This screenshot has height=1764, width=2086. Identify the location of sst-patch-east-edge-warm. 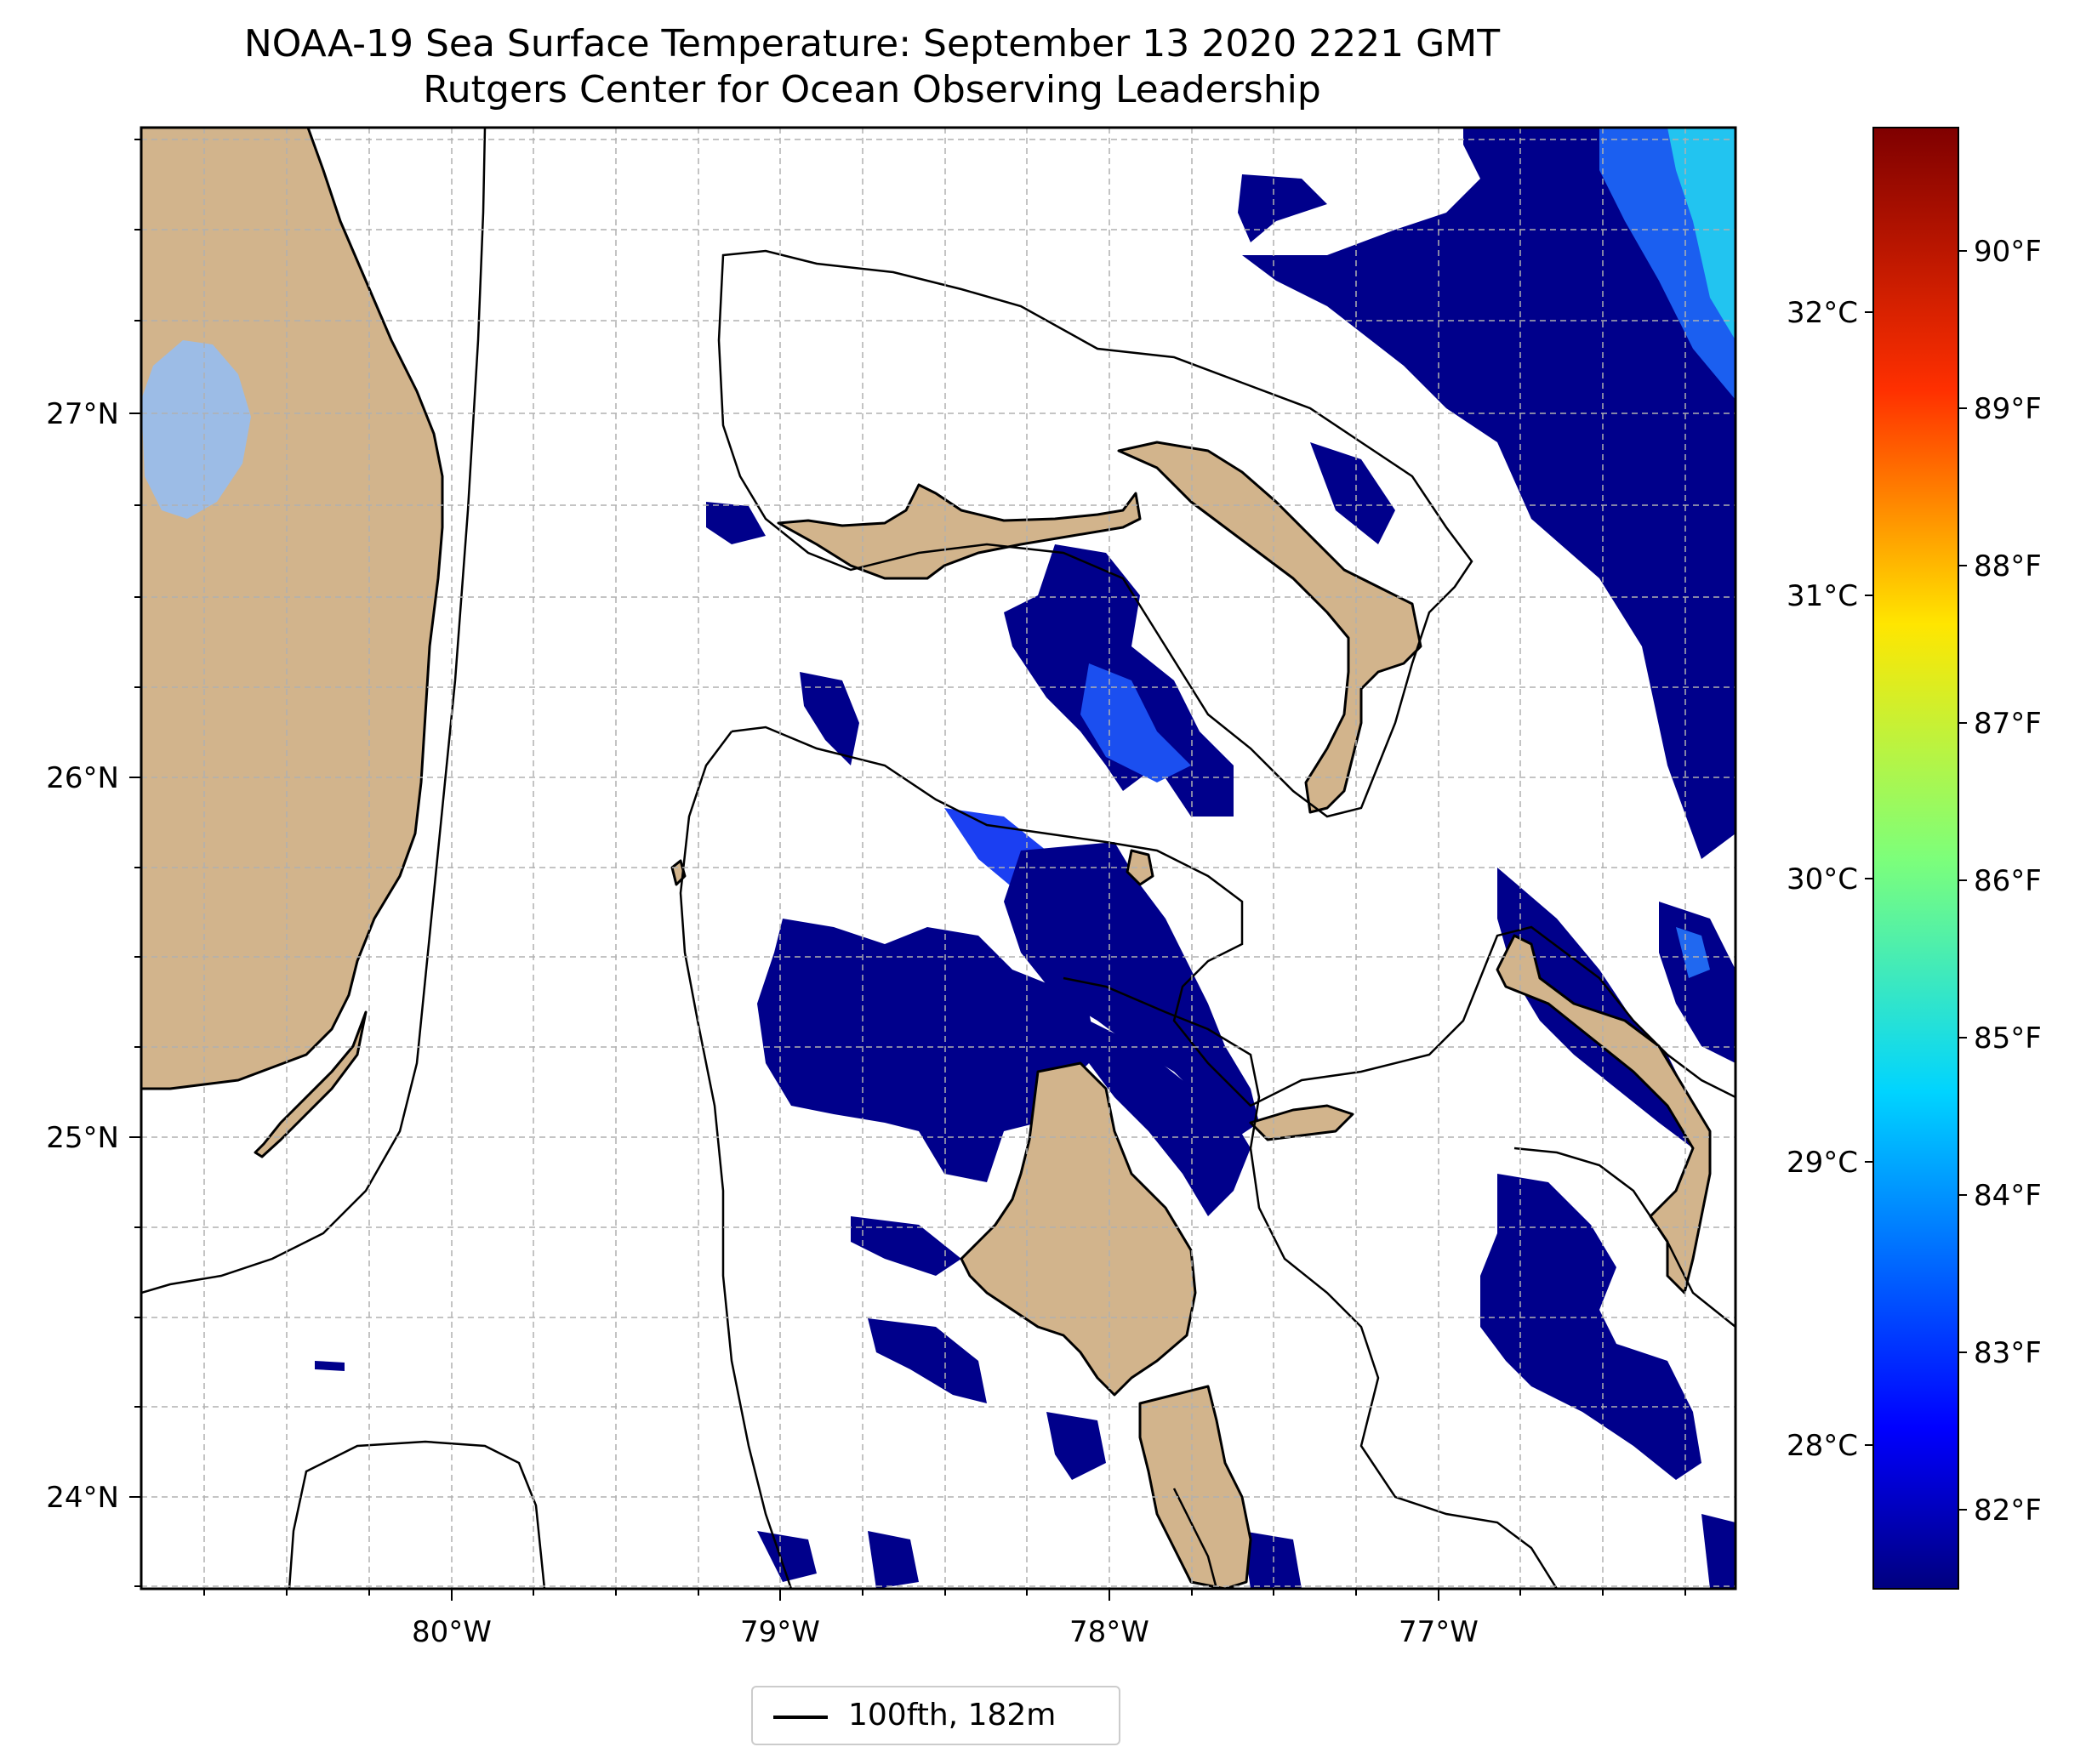
(1693, 952).